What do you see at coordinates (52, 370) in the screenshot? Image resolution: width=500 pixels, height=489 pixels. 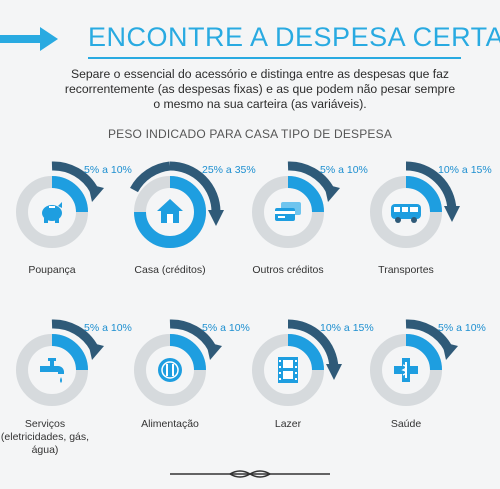 I see `faucet-icon` at bounding box center [52, 370].